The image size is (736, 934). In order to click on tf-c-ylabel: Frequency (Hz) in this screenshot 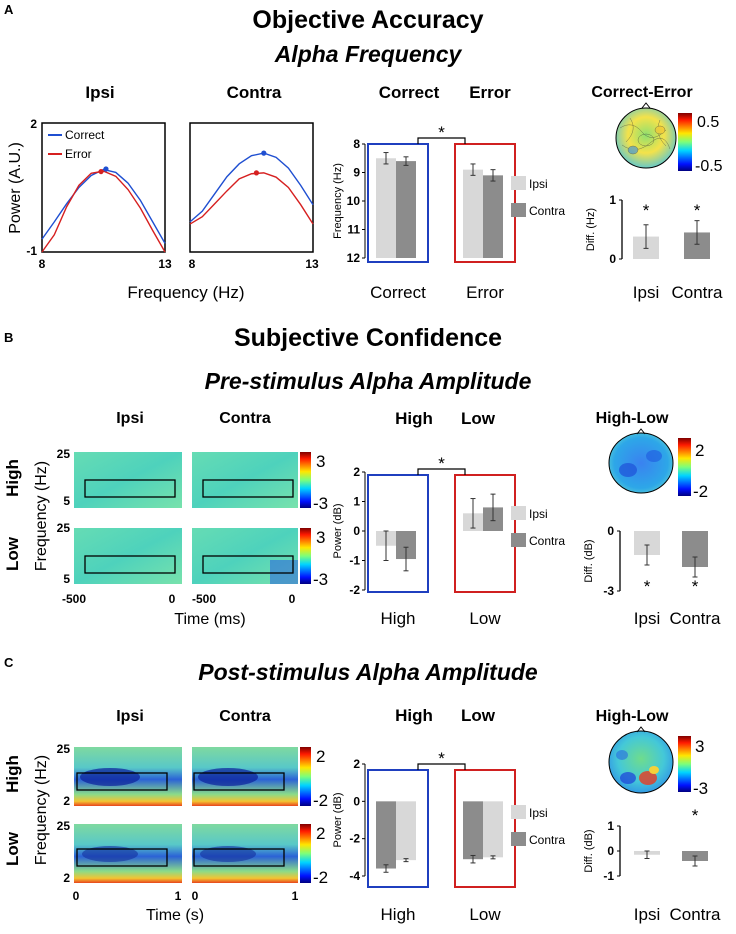, I will do `click(41, 810)`.